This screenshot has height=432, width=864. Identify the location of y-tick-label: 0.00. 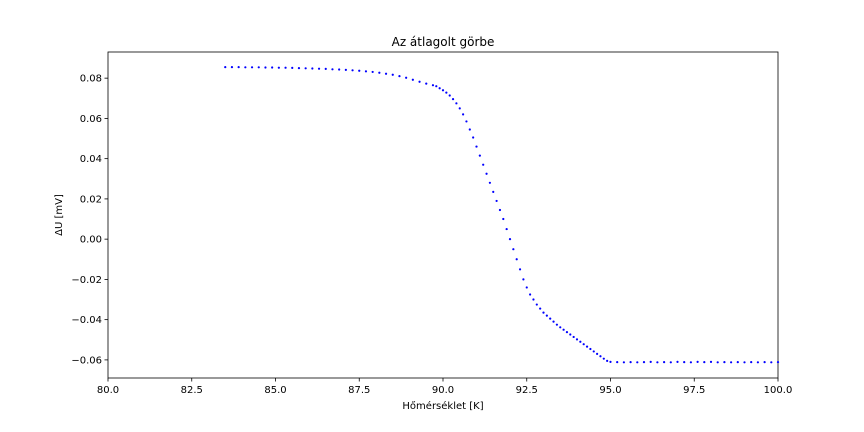
(91, 240).